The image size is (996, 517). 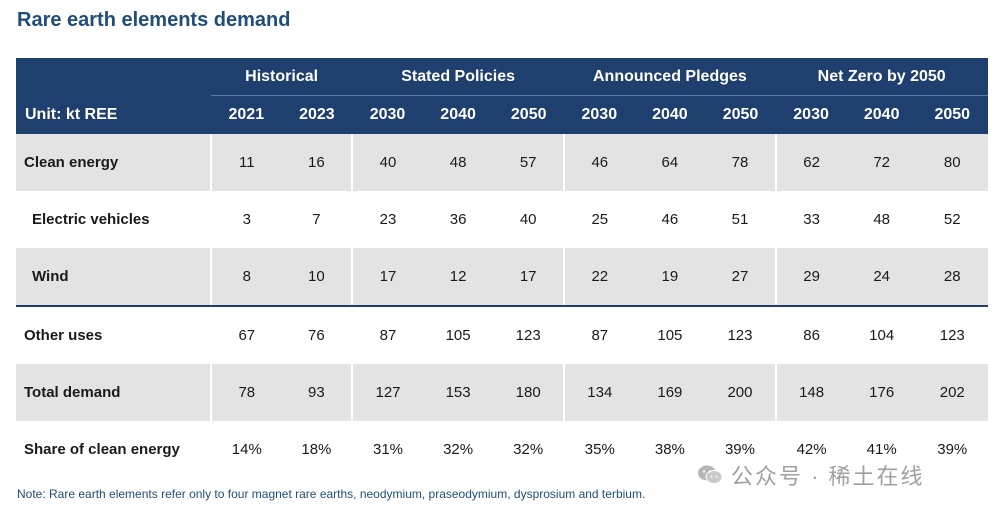 I want to click on table-row-other-uses: Other uses 67 76 87 105 123 87 105 123 86 104 123, so click(x=502, y=335).